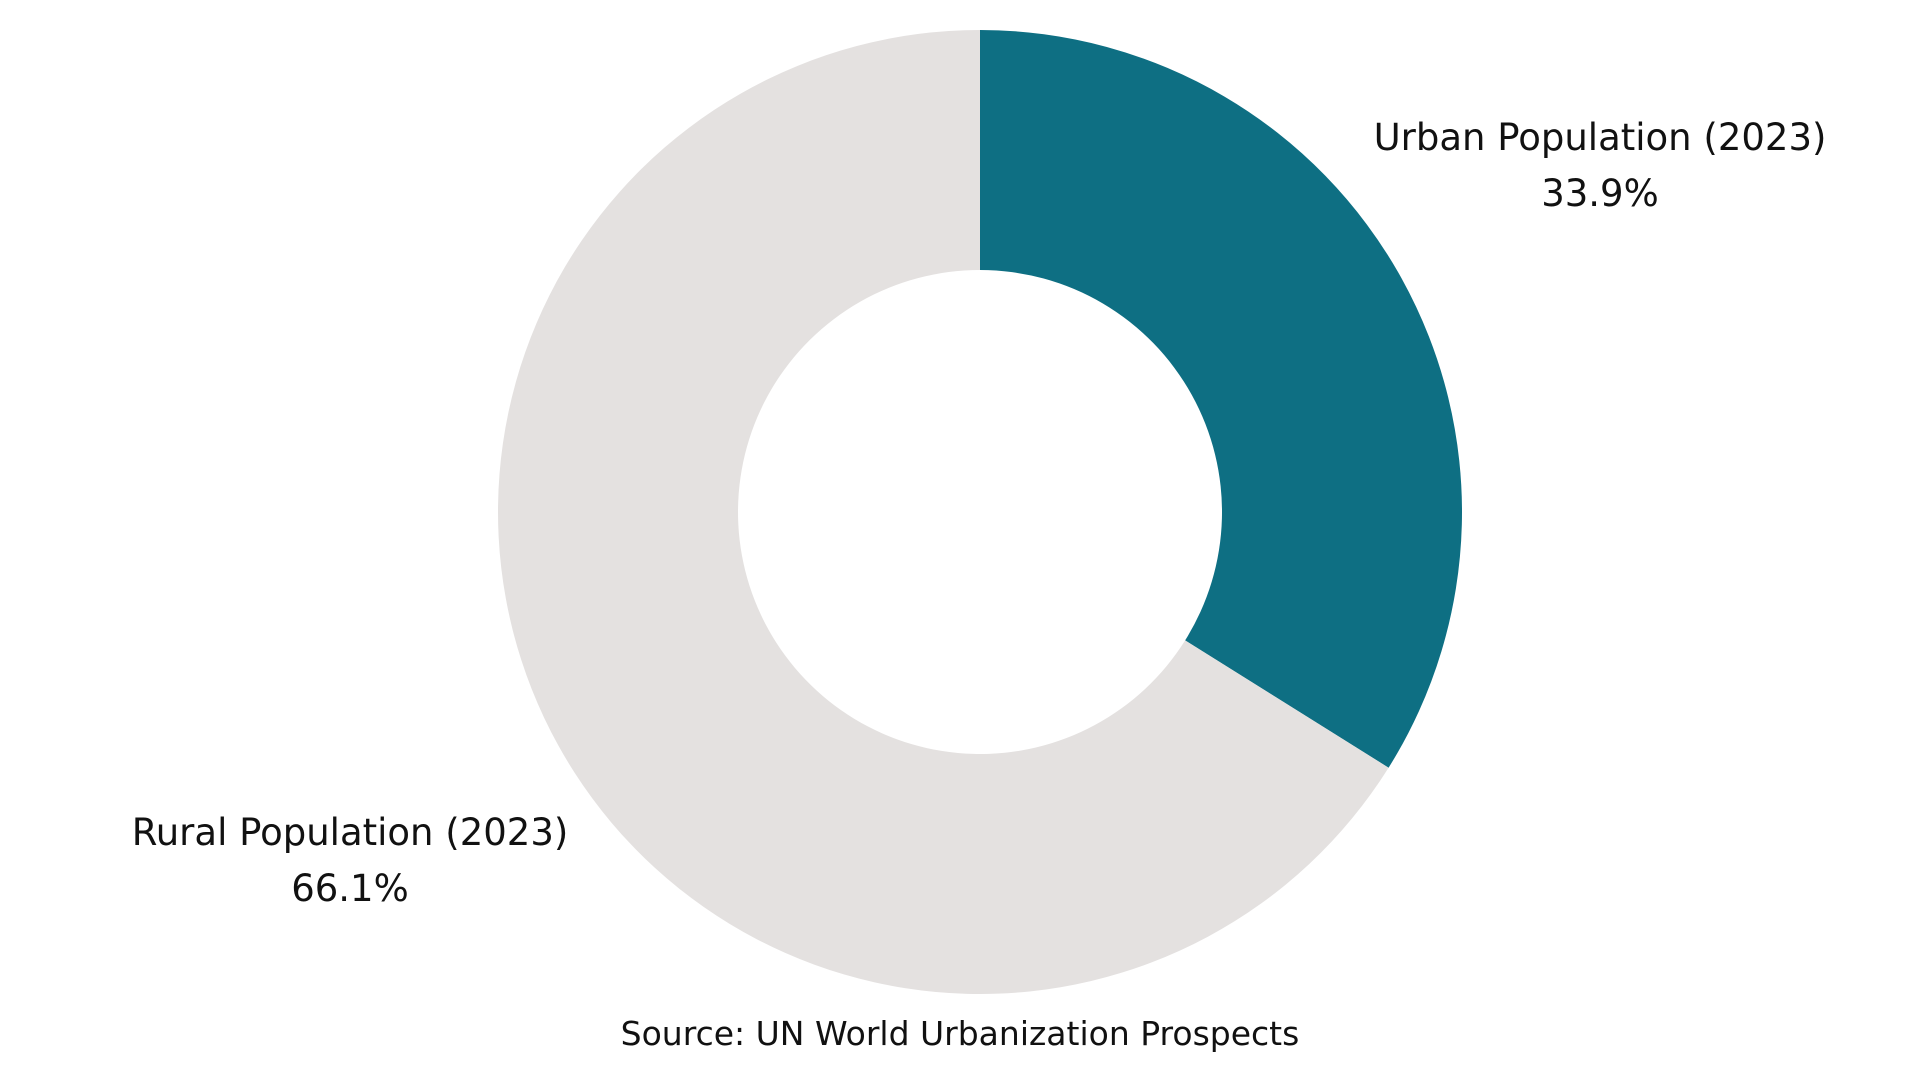 The width and height of the screenshot is (1920, 1080). I want to click on slice-label-urban-name: Urban Population (2023), so click(1600, 137).